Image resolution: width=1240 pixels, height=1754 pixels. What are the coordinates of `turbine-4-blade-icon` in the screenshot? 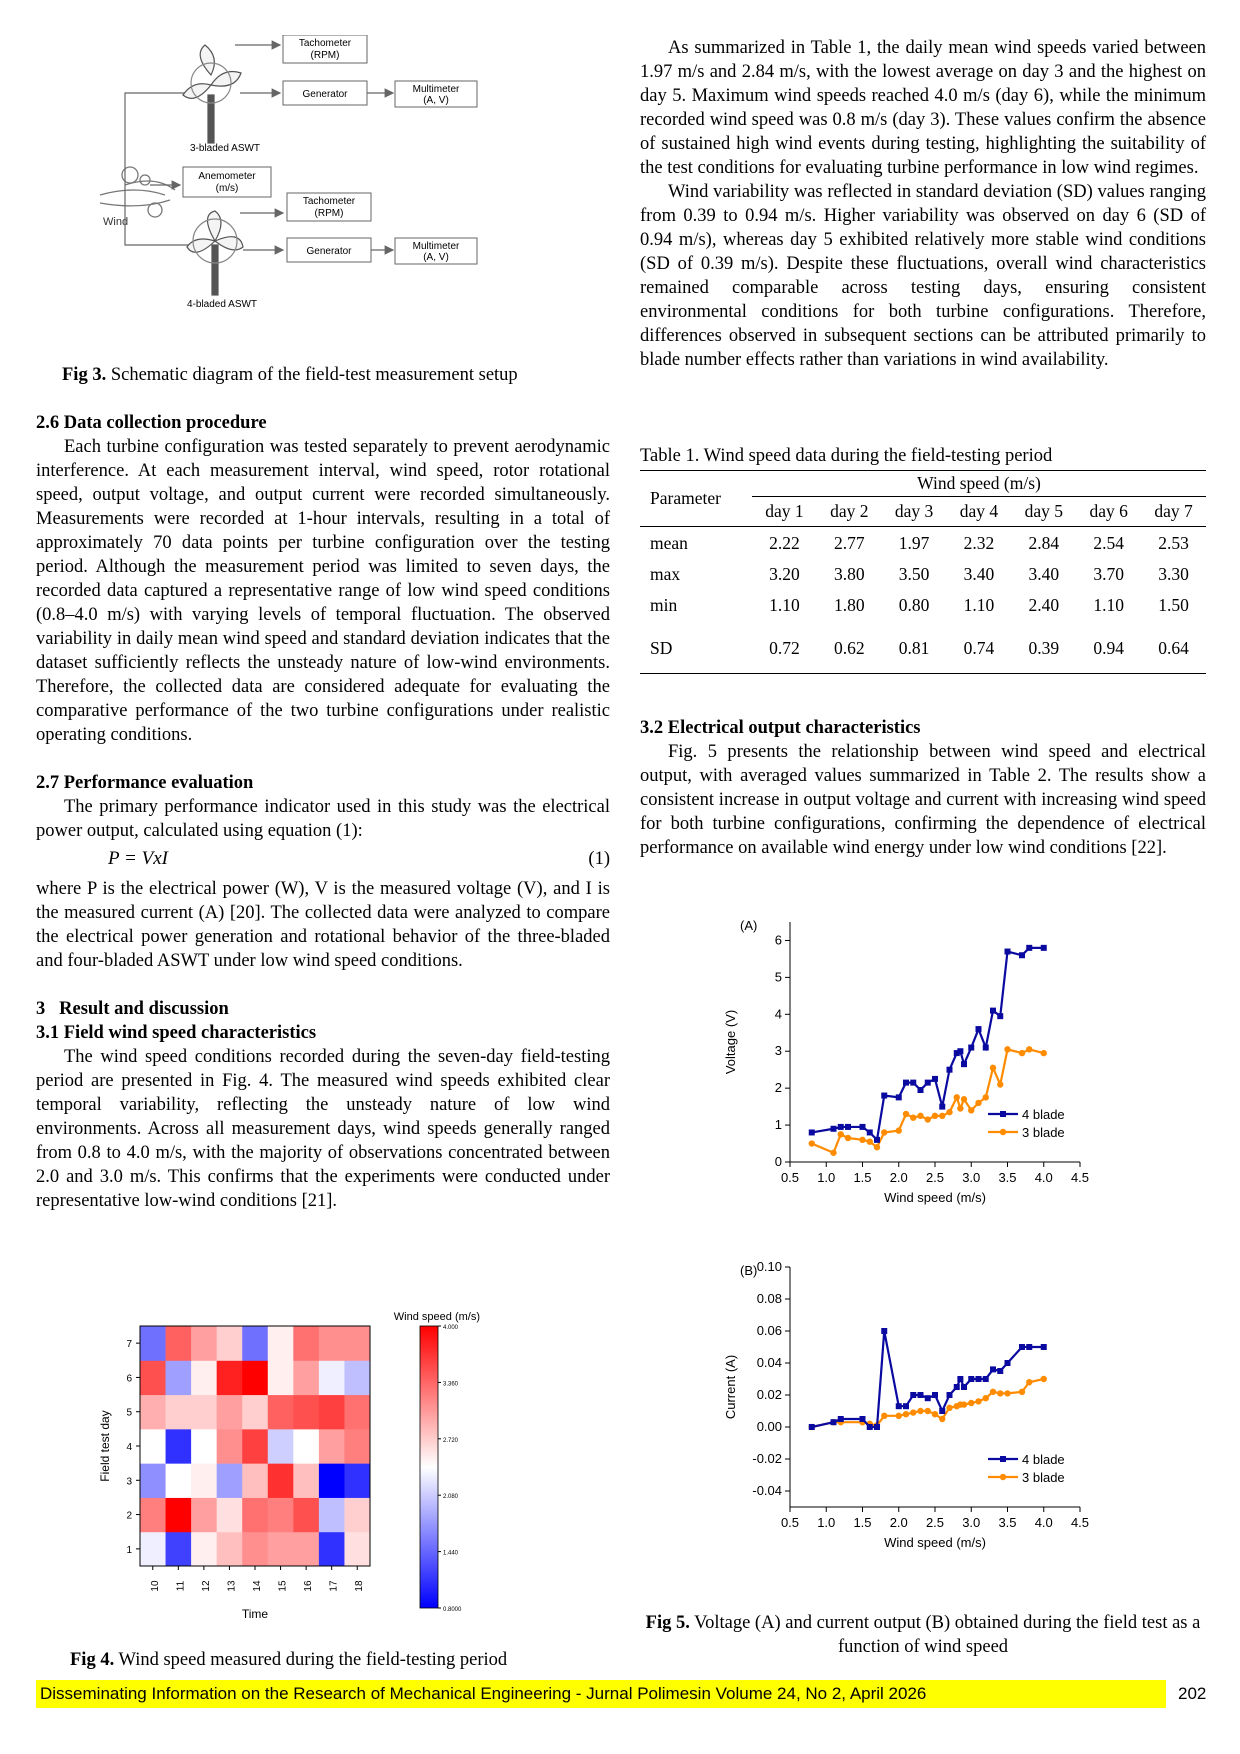 It's located at (215, 253).